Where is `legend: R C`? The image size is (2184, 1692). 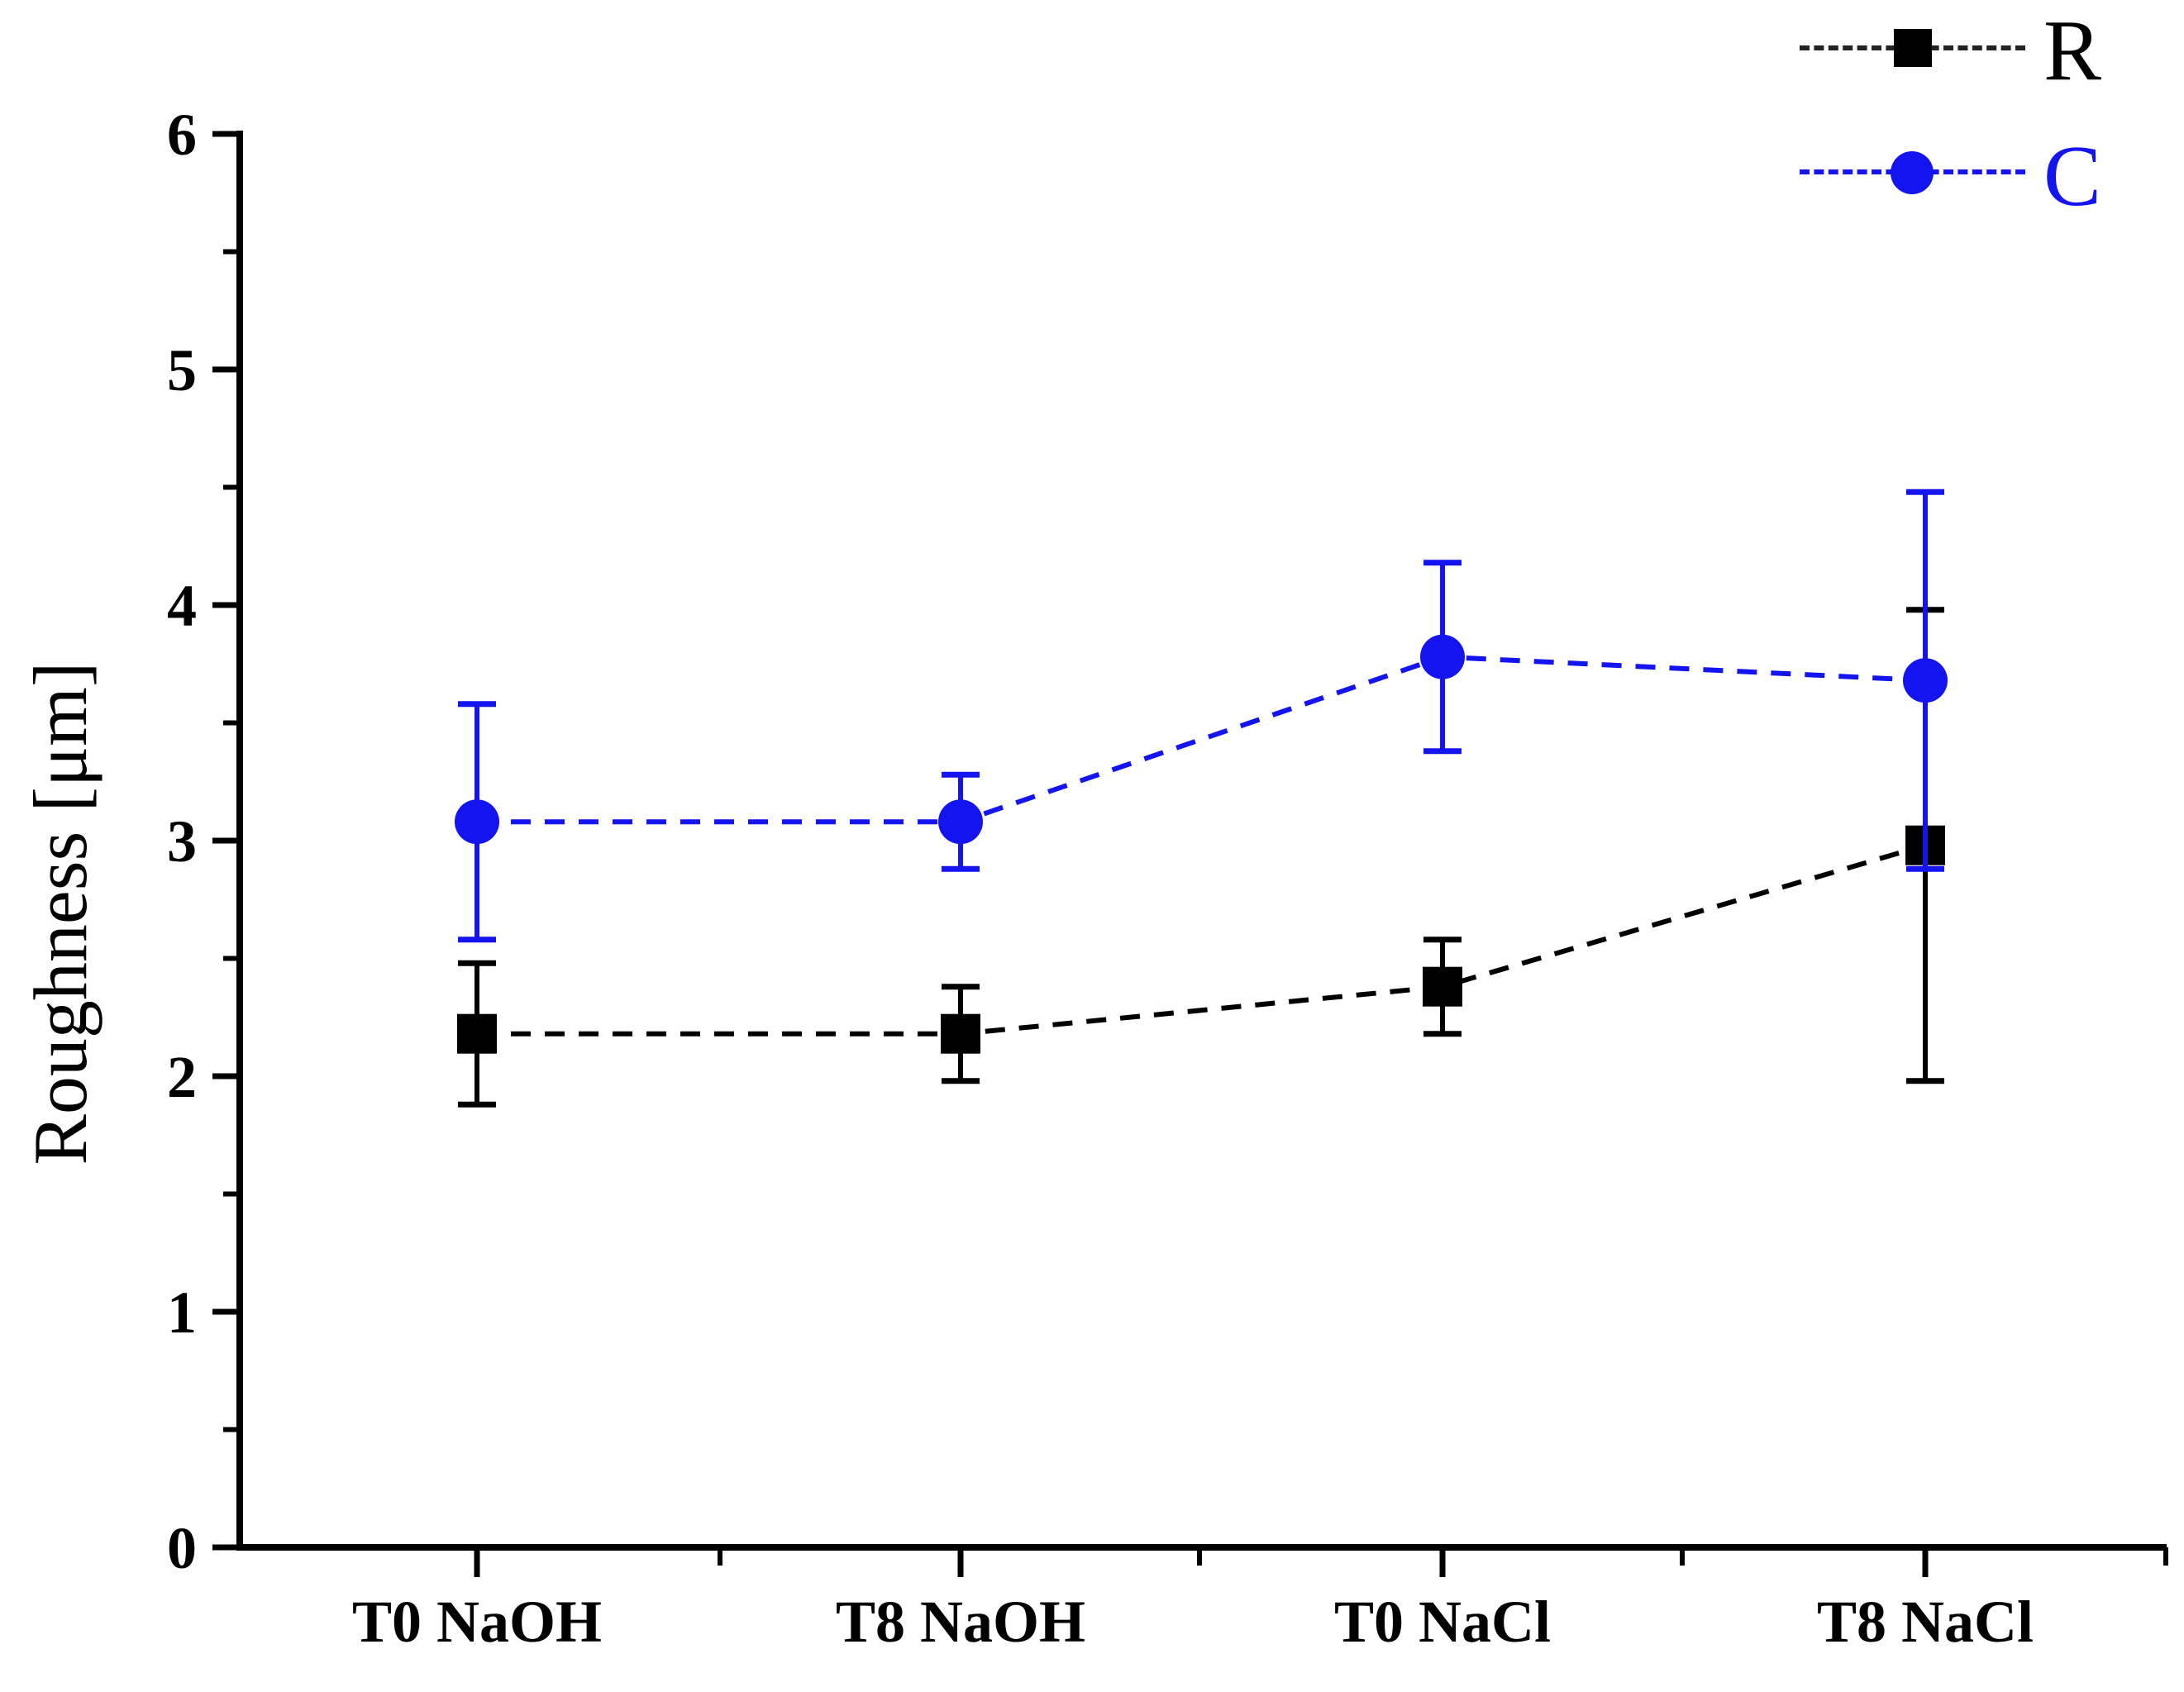
legend: R C is located at coordinates (1092, 124).